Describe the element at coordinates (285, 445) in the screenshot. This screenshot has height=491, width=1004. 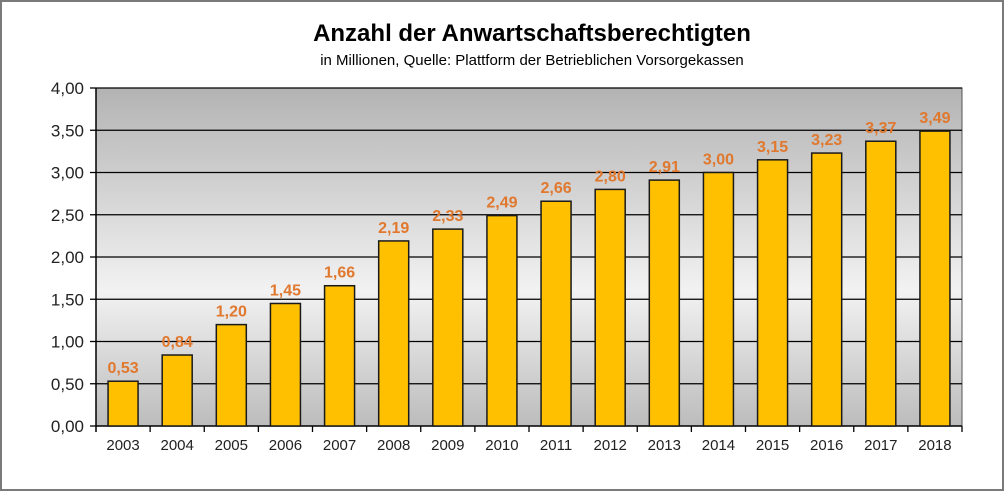
I see `x-tick-label: 2006` at that location.